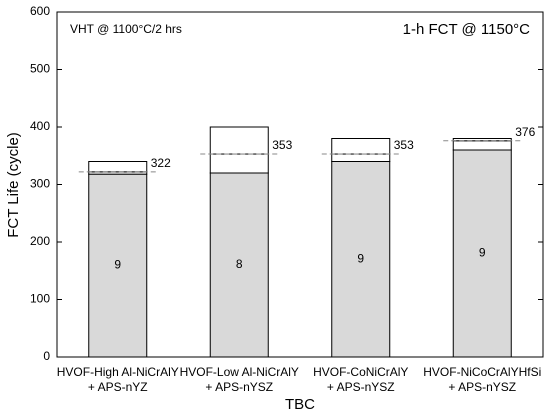 The height and width of the screenshot is (415, 550). Describe the element at coordinates (467, 29) in the screenshot. I see `annotation: 1-h FCT @ 1150°C` at that location.